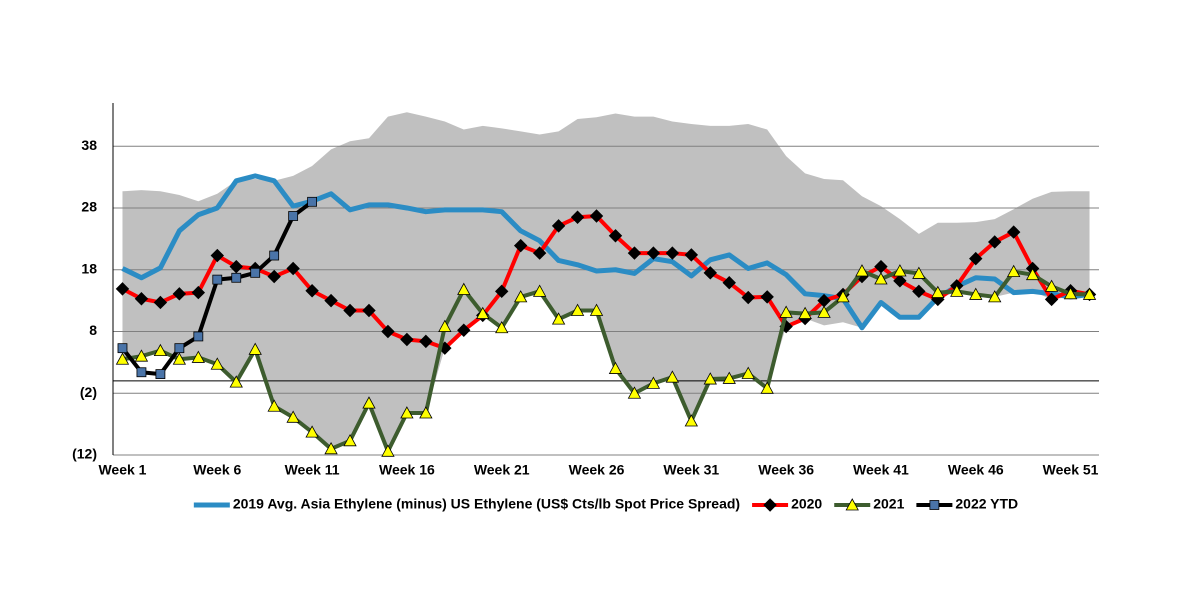 Image resolution: width=1200 pixels, height=600 pixels. I want to click on legend-label: 2020, so click(806, 504).